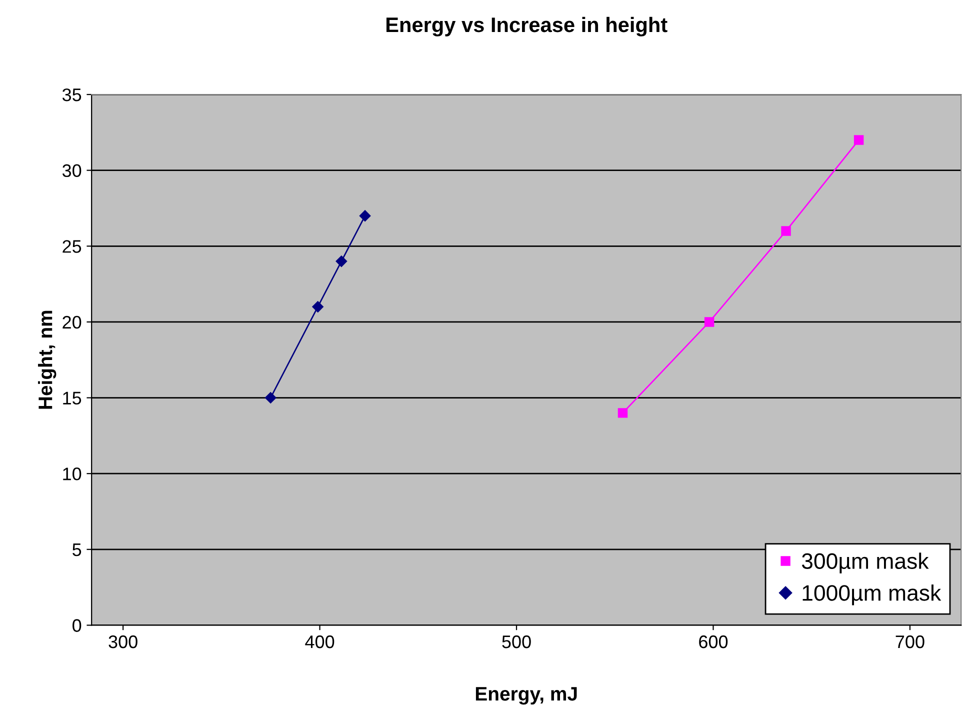 This screenshot has height=727, width=964. Describe the element at coordinates (72, 474) in the screenshot. I see `y-tick-label: 10` at that location.